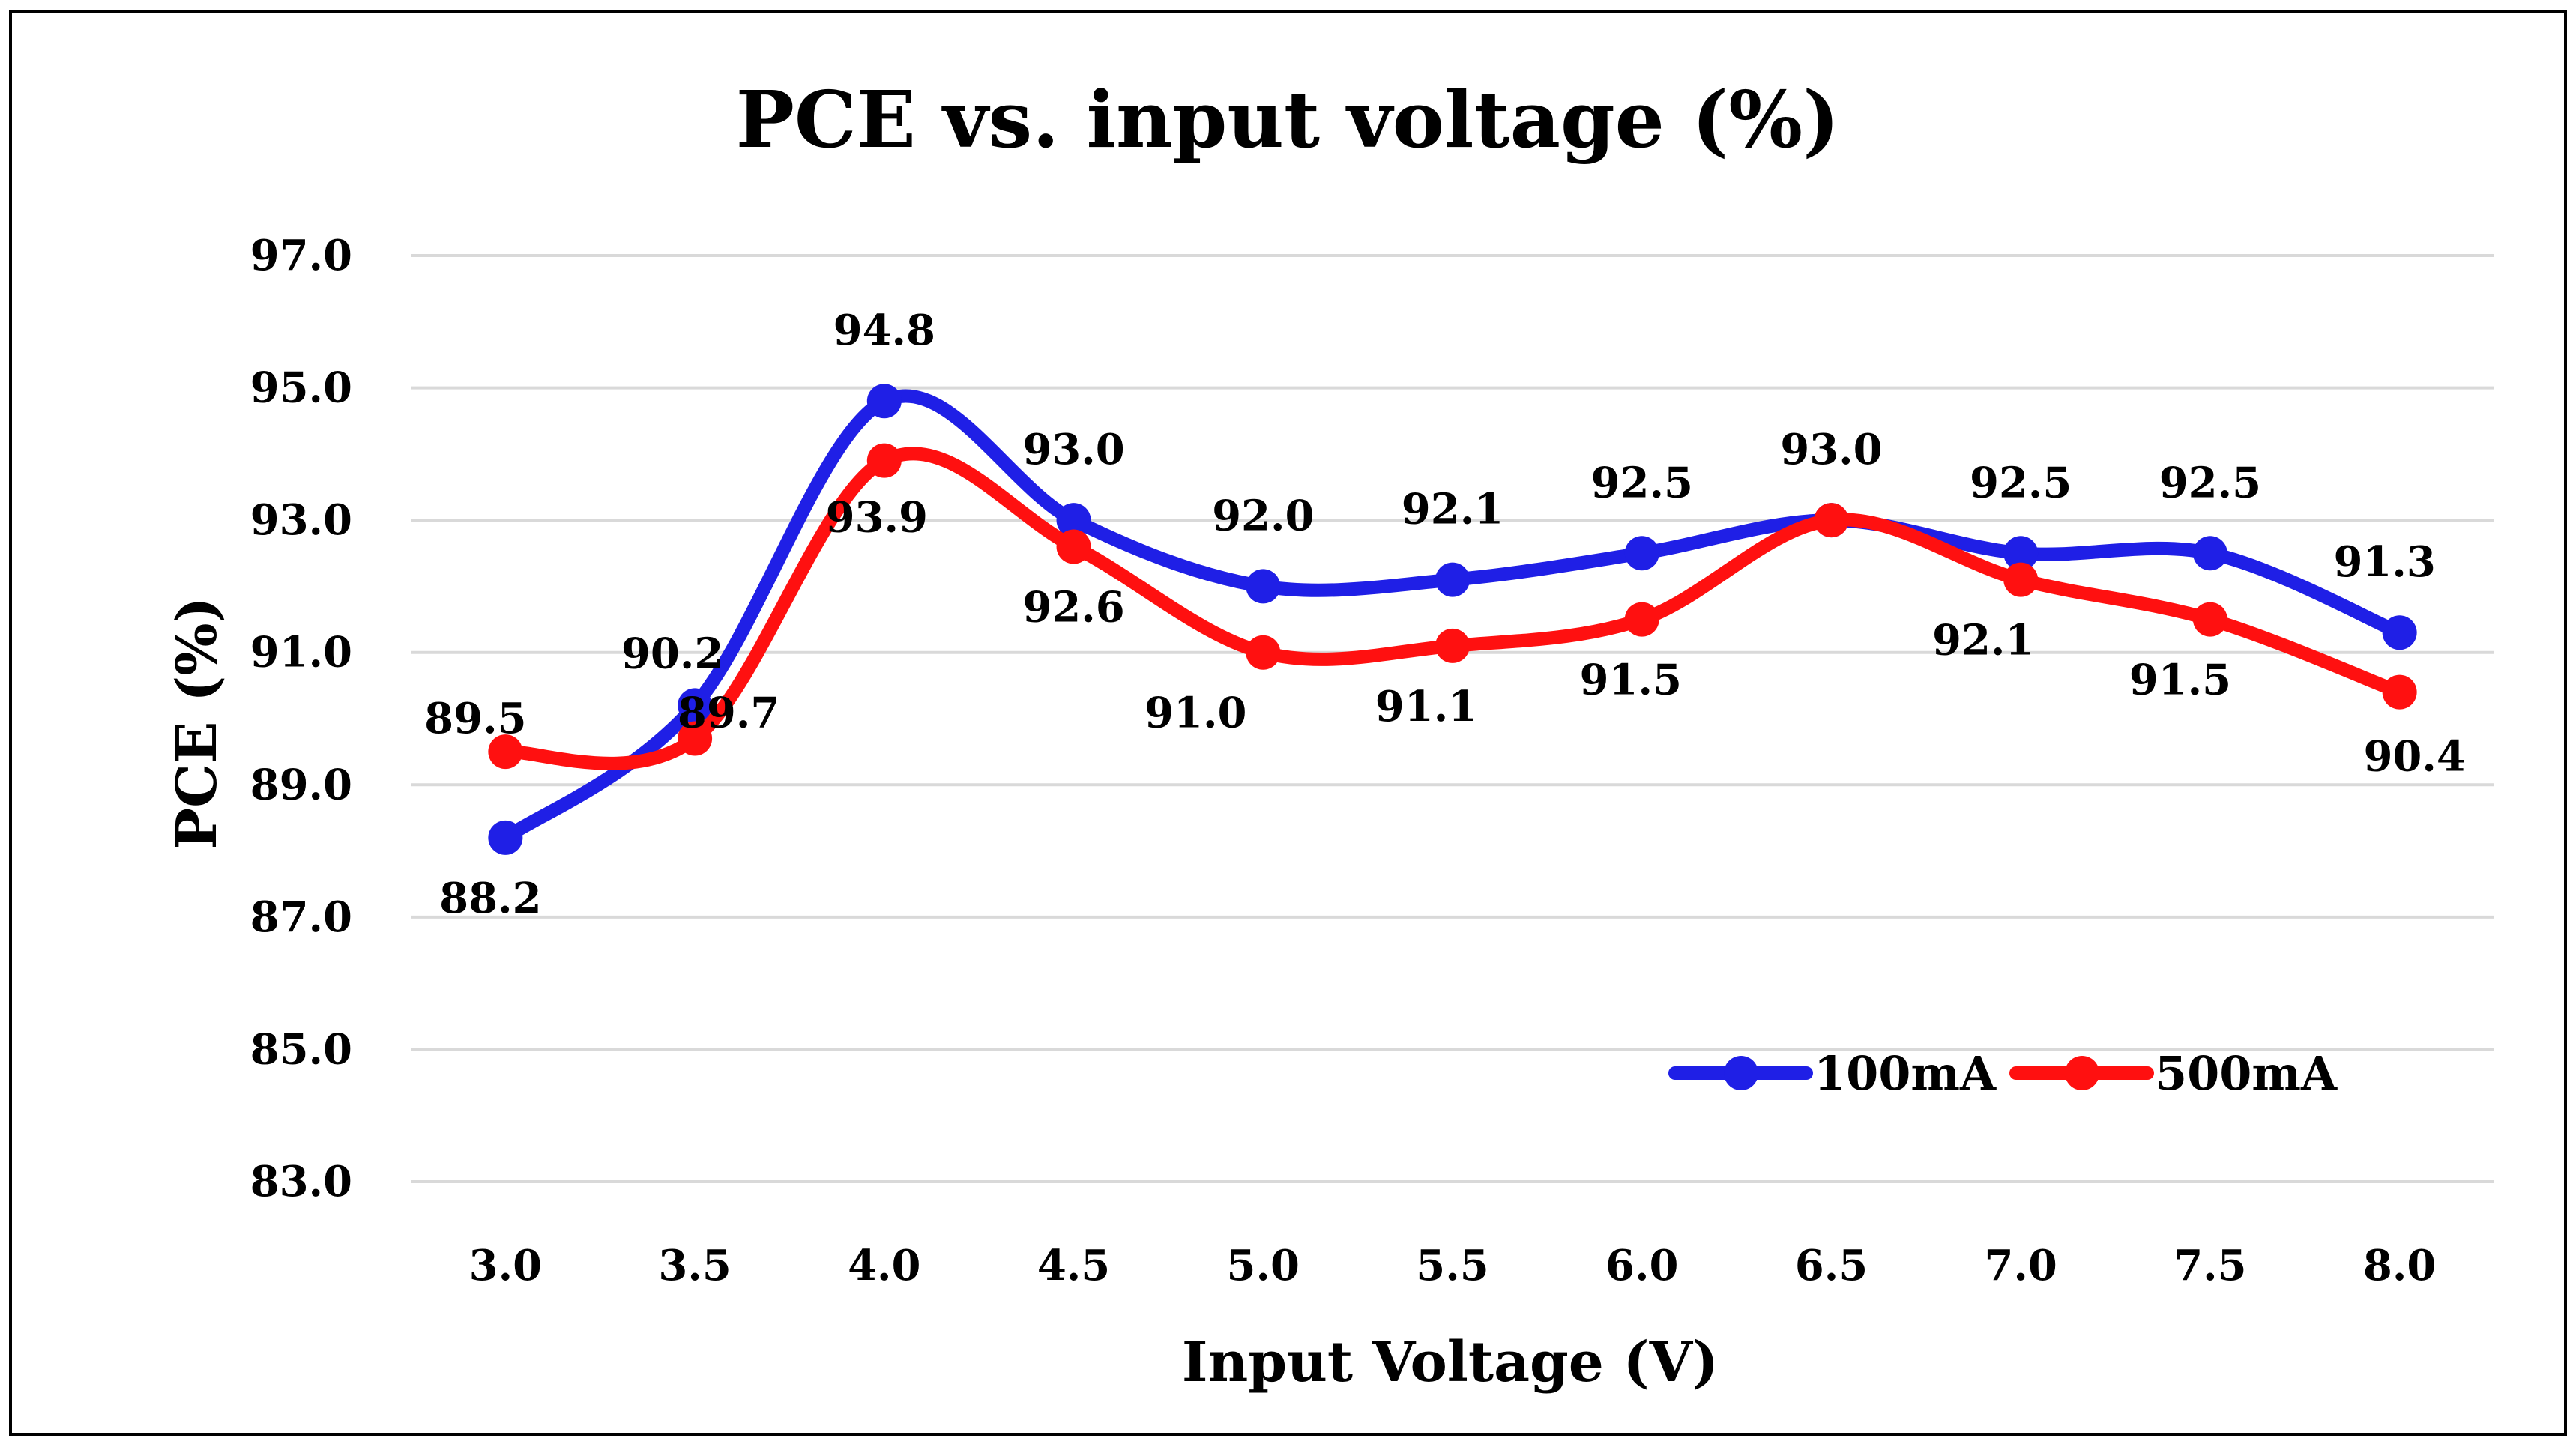  I want to click on data-label: 92.0, so click(1263, 515).